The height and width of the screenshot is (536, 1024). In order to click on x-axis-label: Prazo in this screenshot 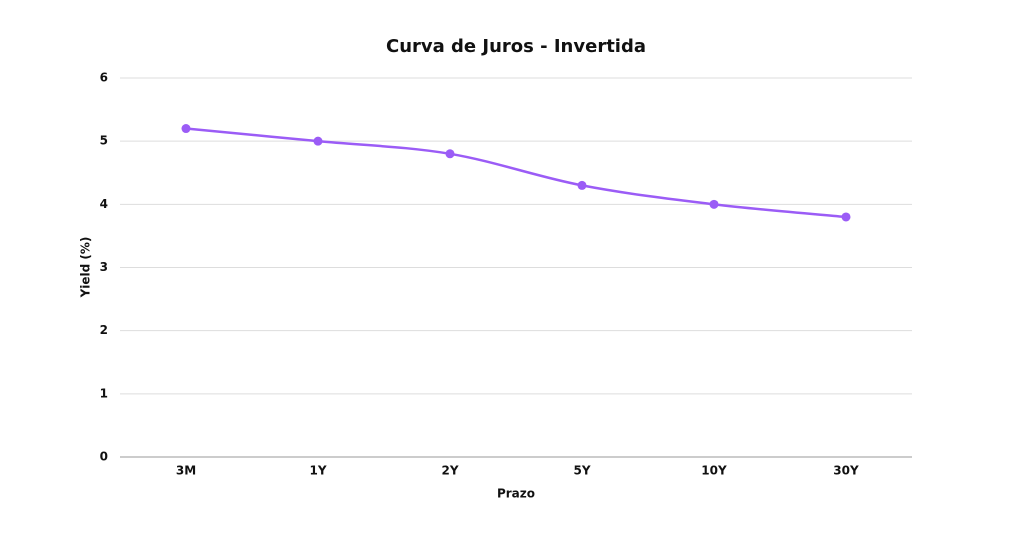, I will do `click(516, 494)`.